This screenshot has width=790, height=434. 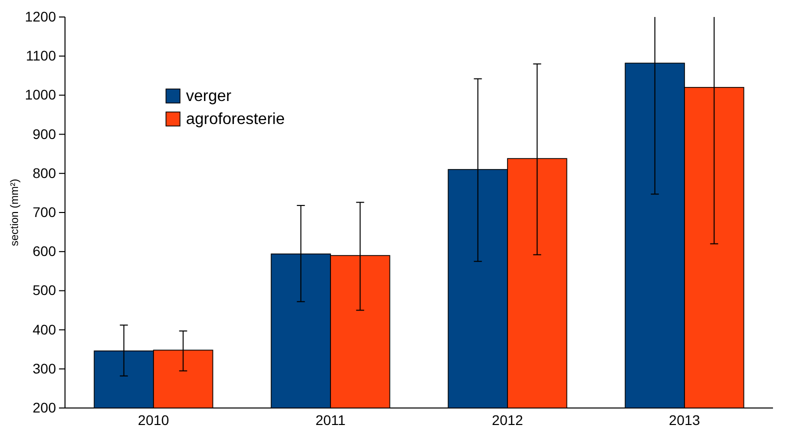 What do you see at coordinates (44, 290) in the screenshot?
I see `y-tick-label: 500` at bounding box center [44, 290].